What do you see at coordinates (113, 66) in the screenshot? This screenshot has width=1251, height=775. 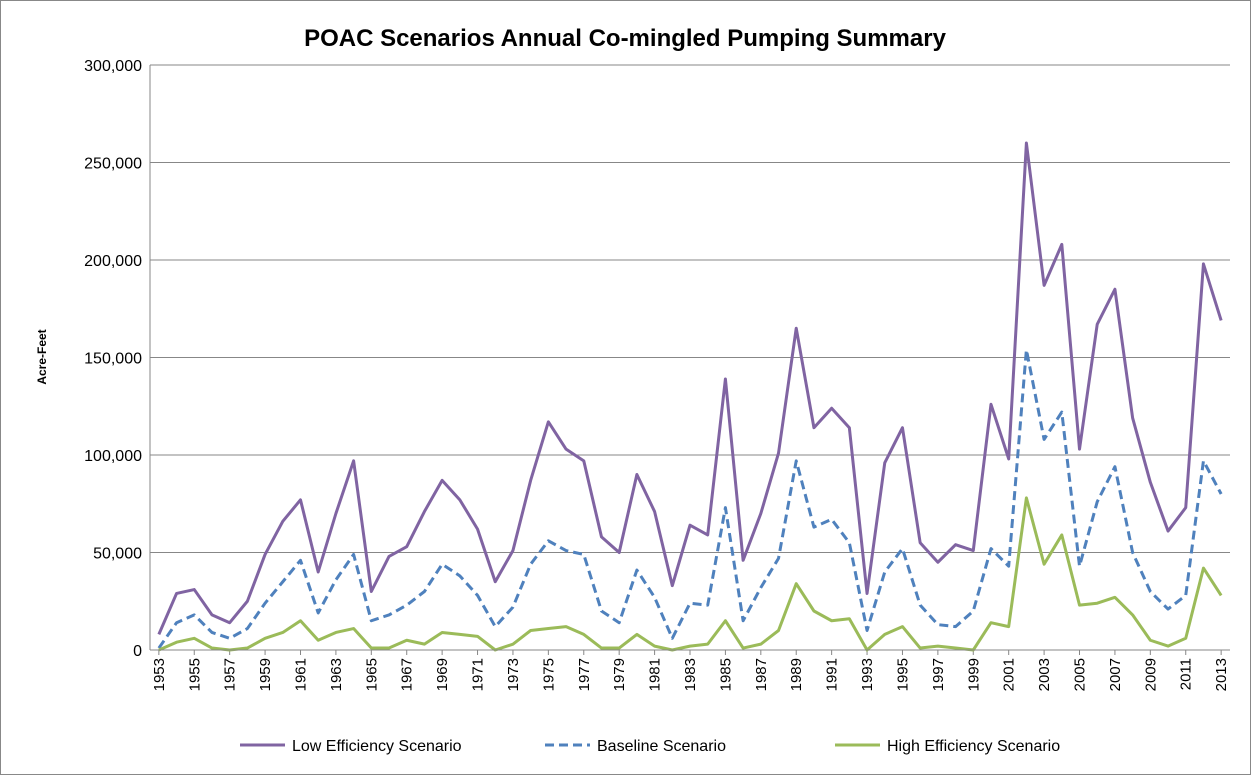 I see `y-tick-label: 300,000` at bounding box center [113, 66].